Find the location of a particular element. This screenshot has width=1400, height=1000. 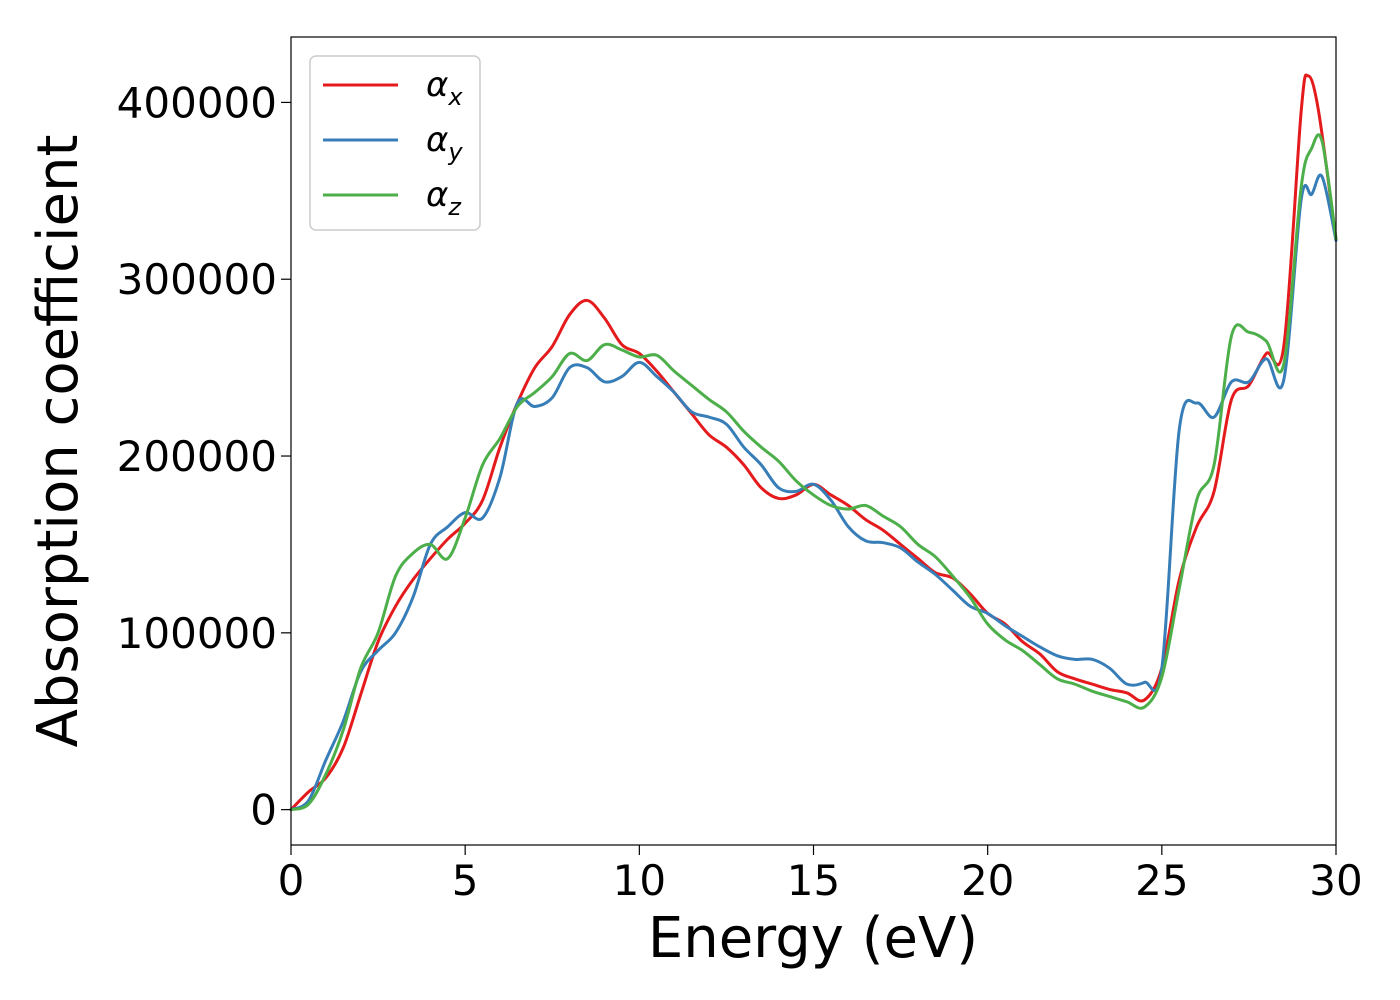

x-tick-label: 10 is located at coordinates (639, 880).